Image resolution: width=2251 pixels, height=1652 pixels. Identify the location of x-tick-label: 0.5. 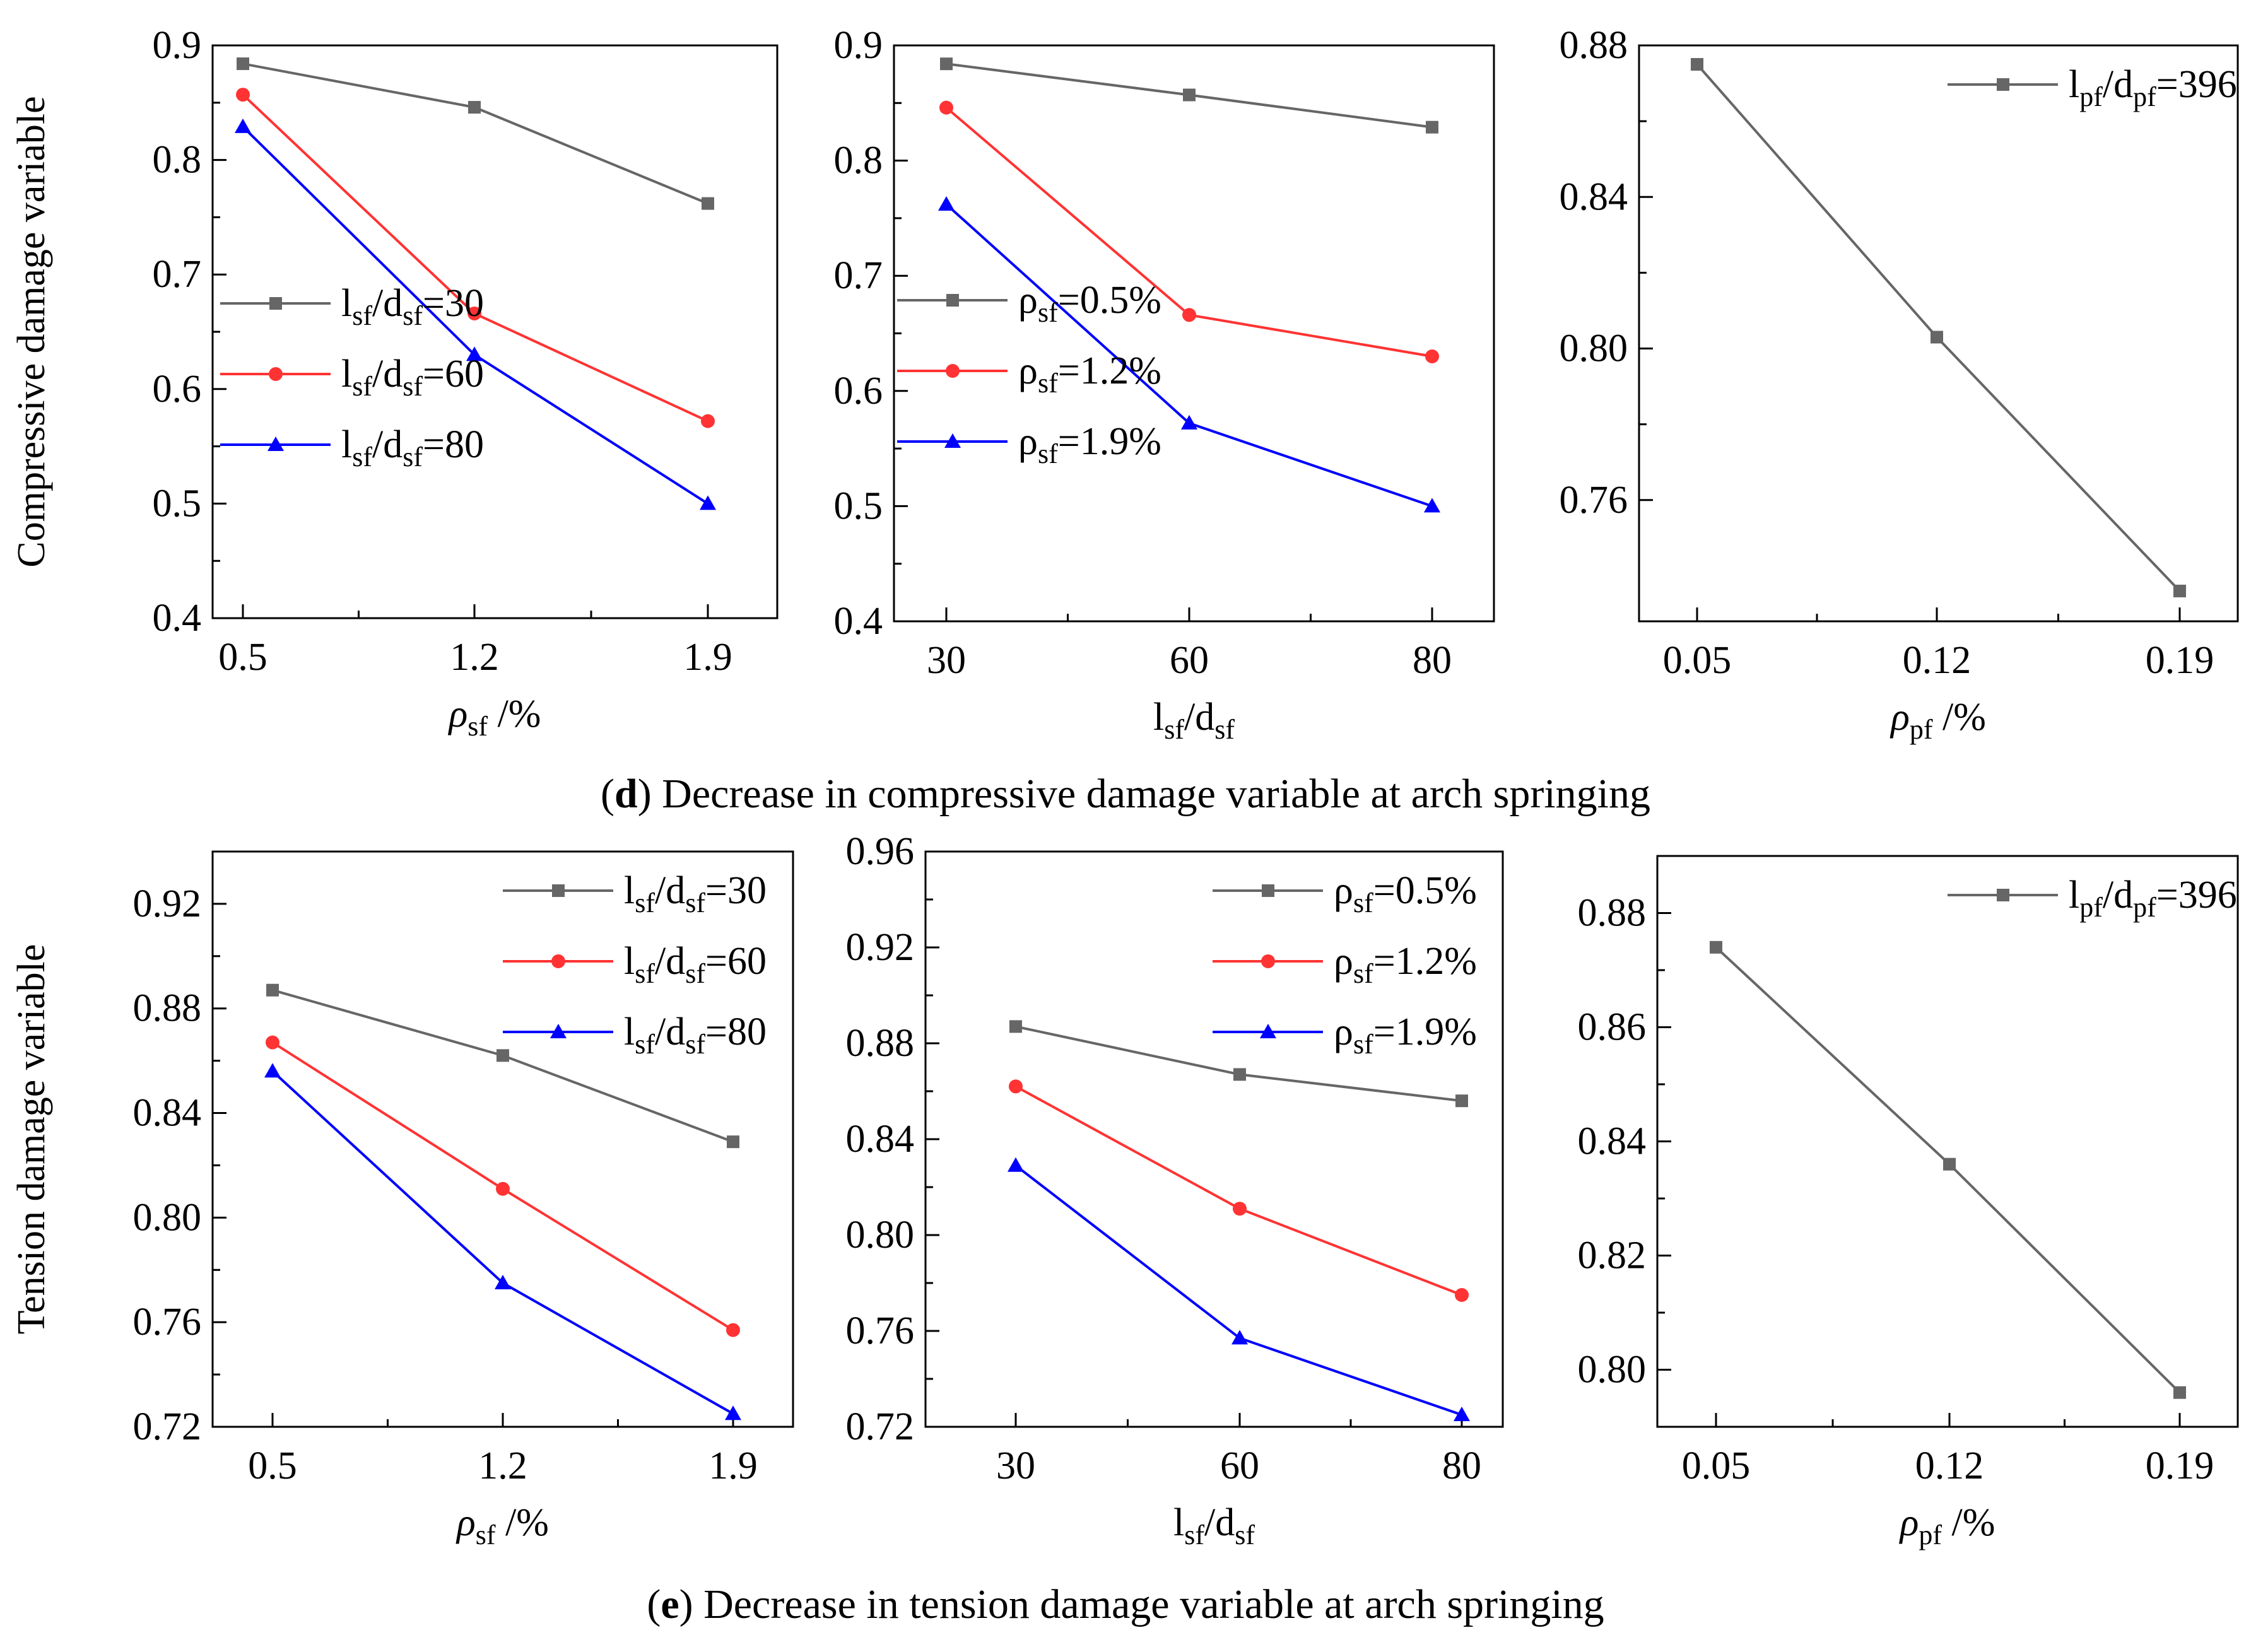
(272, 1465).